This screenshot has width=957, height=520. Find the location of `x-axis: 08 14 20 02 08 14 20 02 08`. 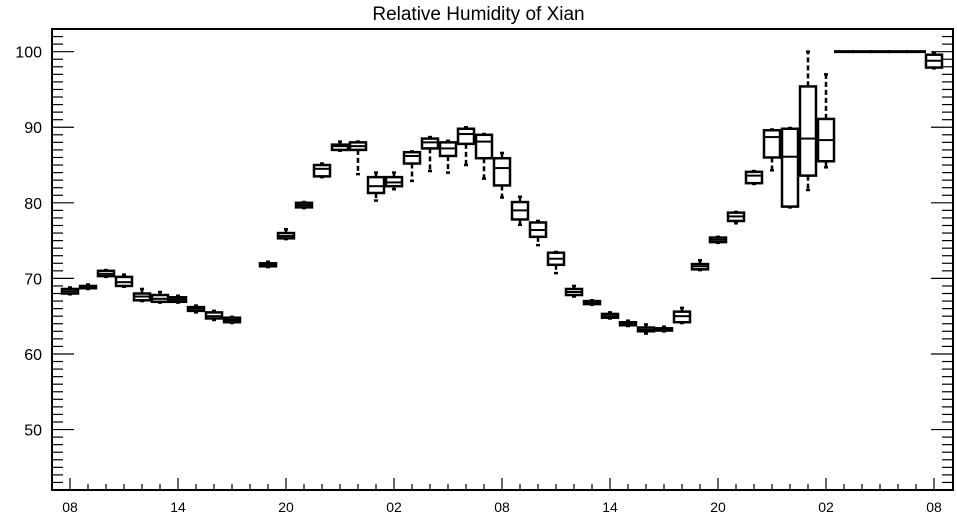

x-axis: 08 14 20 02 08 14 20 02 08 is located at coordinates (502, 496).